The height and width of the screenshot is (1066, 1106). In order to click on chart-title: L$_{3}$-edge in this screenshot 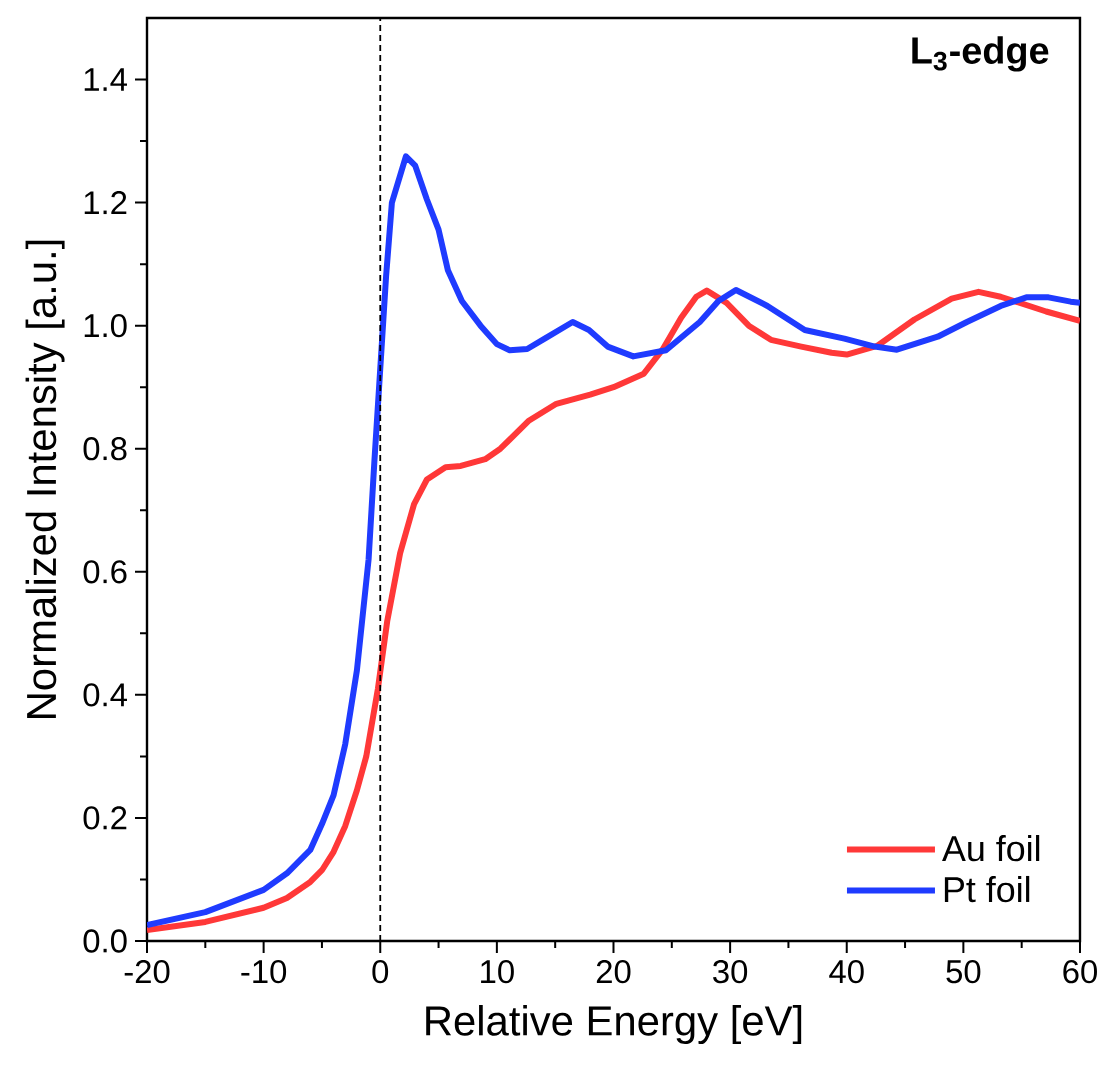, I will do `click(980, 54)`.